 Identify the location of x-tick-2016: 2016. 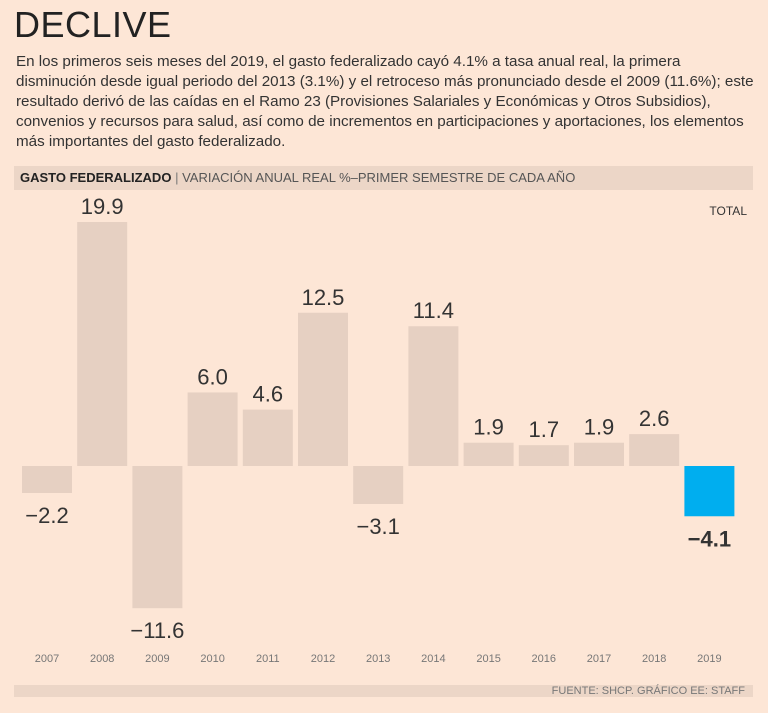
(544, 659).